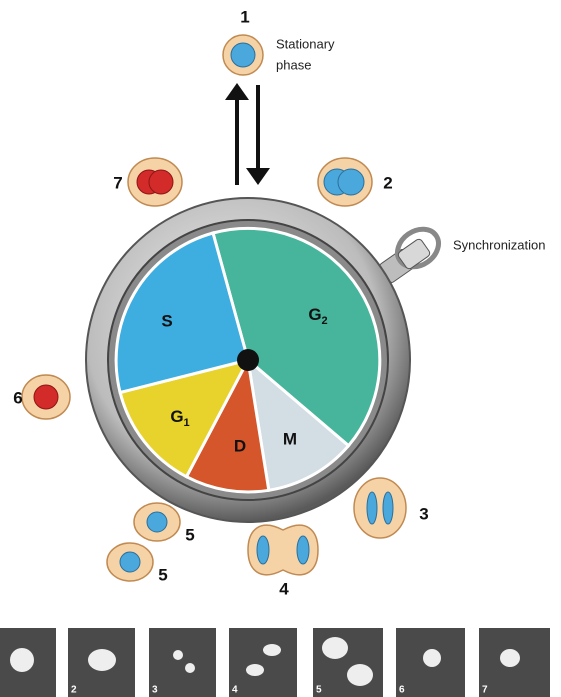 The width and height of the screenshot is (561, 697). What do you see at coordinates (187, 423) in the screenshot?
I see `phase-sub: 1` at bounding box center [187, 423].